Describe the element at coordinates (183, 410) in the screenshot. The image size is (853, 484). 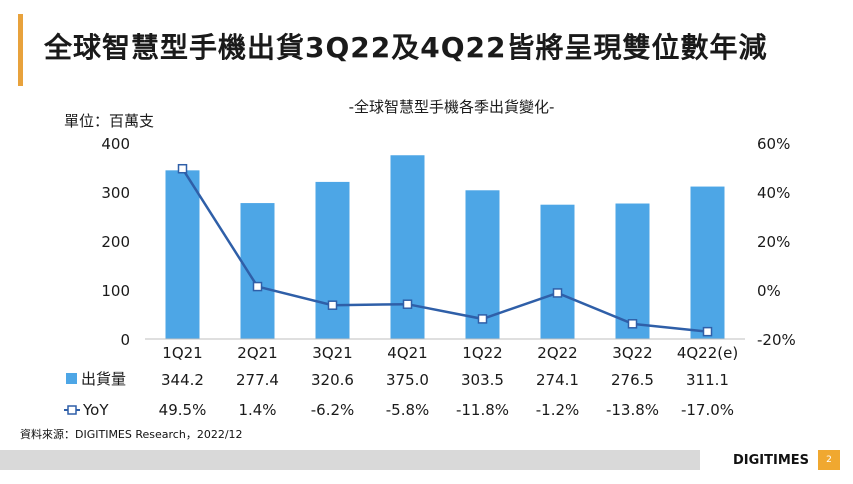
I see `yoy-data-label: 49.5%` at that location.